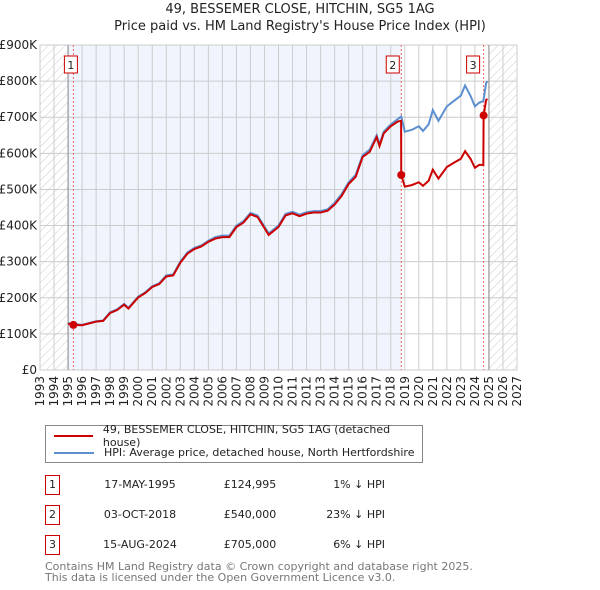 The image size is (600, 590). I want to click on sale-label: 3, so click(473, 65).